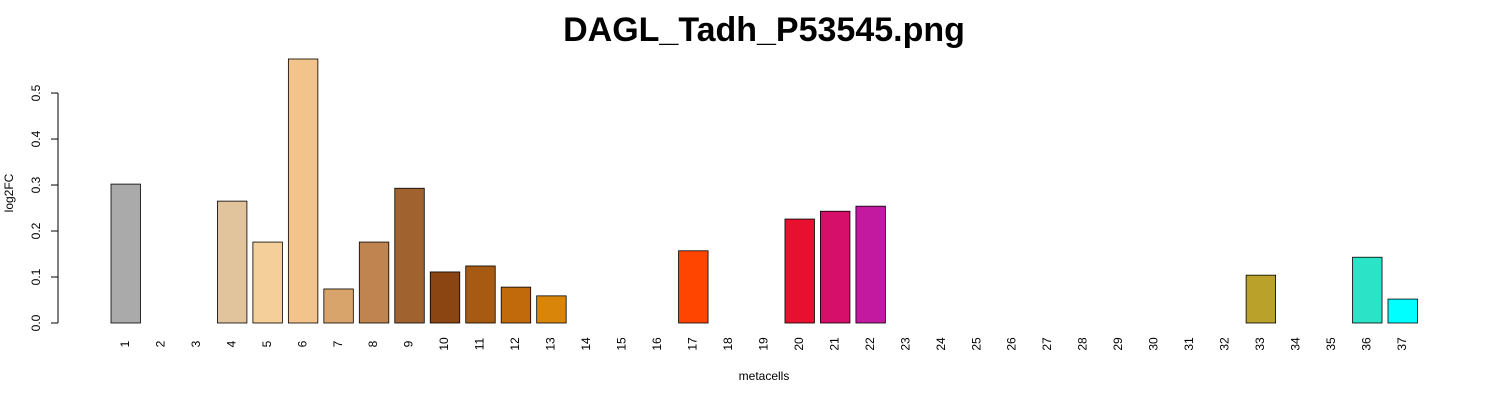 The image size is (1500, 400). Describe the element at coordinates (36, 230) in the screenshot. I see `y-tick-label: 0.2` at that location.